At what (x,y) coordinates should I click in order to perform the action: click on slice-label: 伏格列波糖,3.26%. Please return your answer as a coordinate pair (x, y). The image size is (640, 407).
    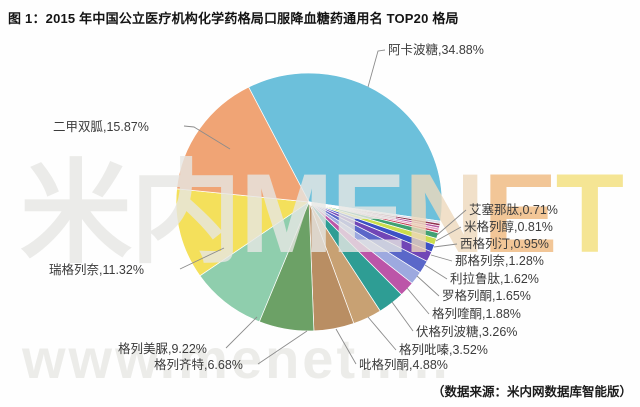
    Looking at the image, I should click on (466, 331).